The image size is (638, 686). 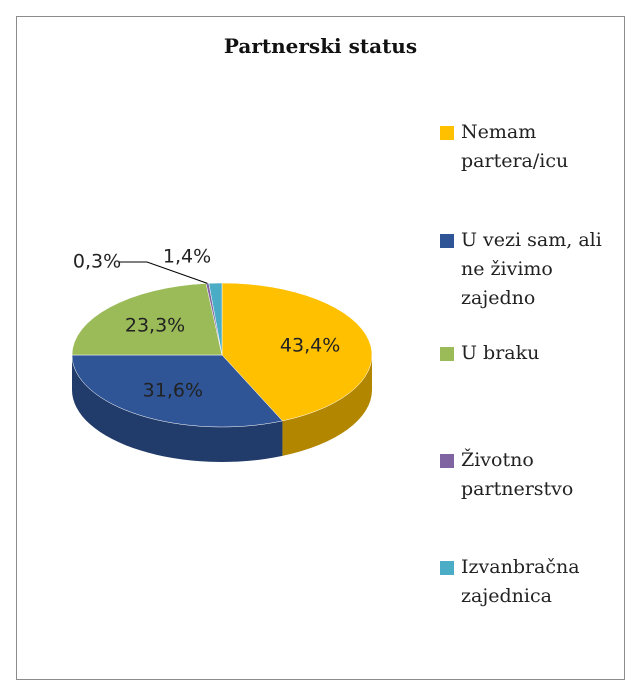 I want to click on data-label: 23,3%, so click(x=155, y=326).